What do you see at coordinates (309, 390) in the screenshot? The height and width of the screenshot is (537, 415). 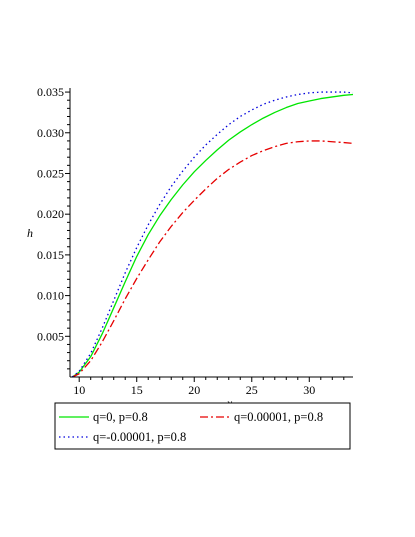 I see `x-tick-label: 30` at bounding box center [309, 390].